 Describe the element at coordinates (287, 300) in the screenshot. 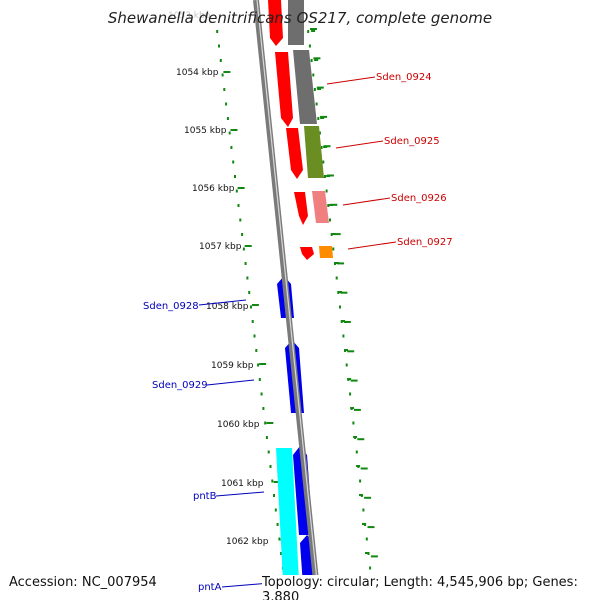

I see `genome-backbone` at that location.